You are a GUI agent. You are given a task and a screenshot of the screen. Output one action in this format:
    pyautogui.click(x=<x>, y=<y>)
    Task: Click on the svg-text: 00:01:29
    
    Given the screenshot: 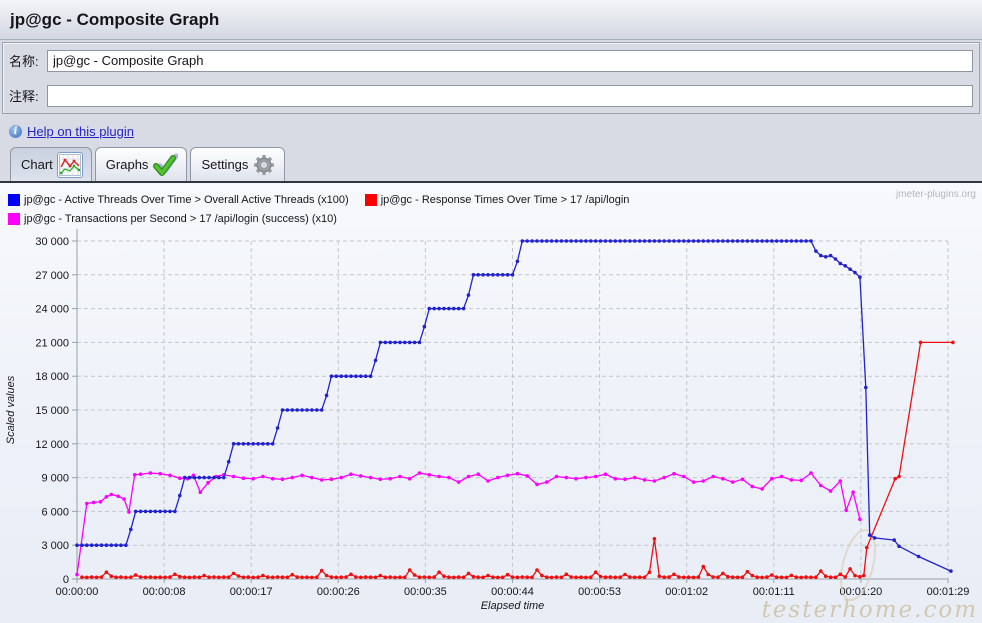 What is the action you would take?
    pyautogui.click(x=948, y=592)
    